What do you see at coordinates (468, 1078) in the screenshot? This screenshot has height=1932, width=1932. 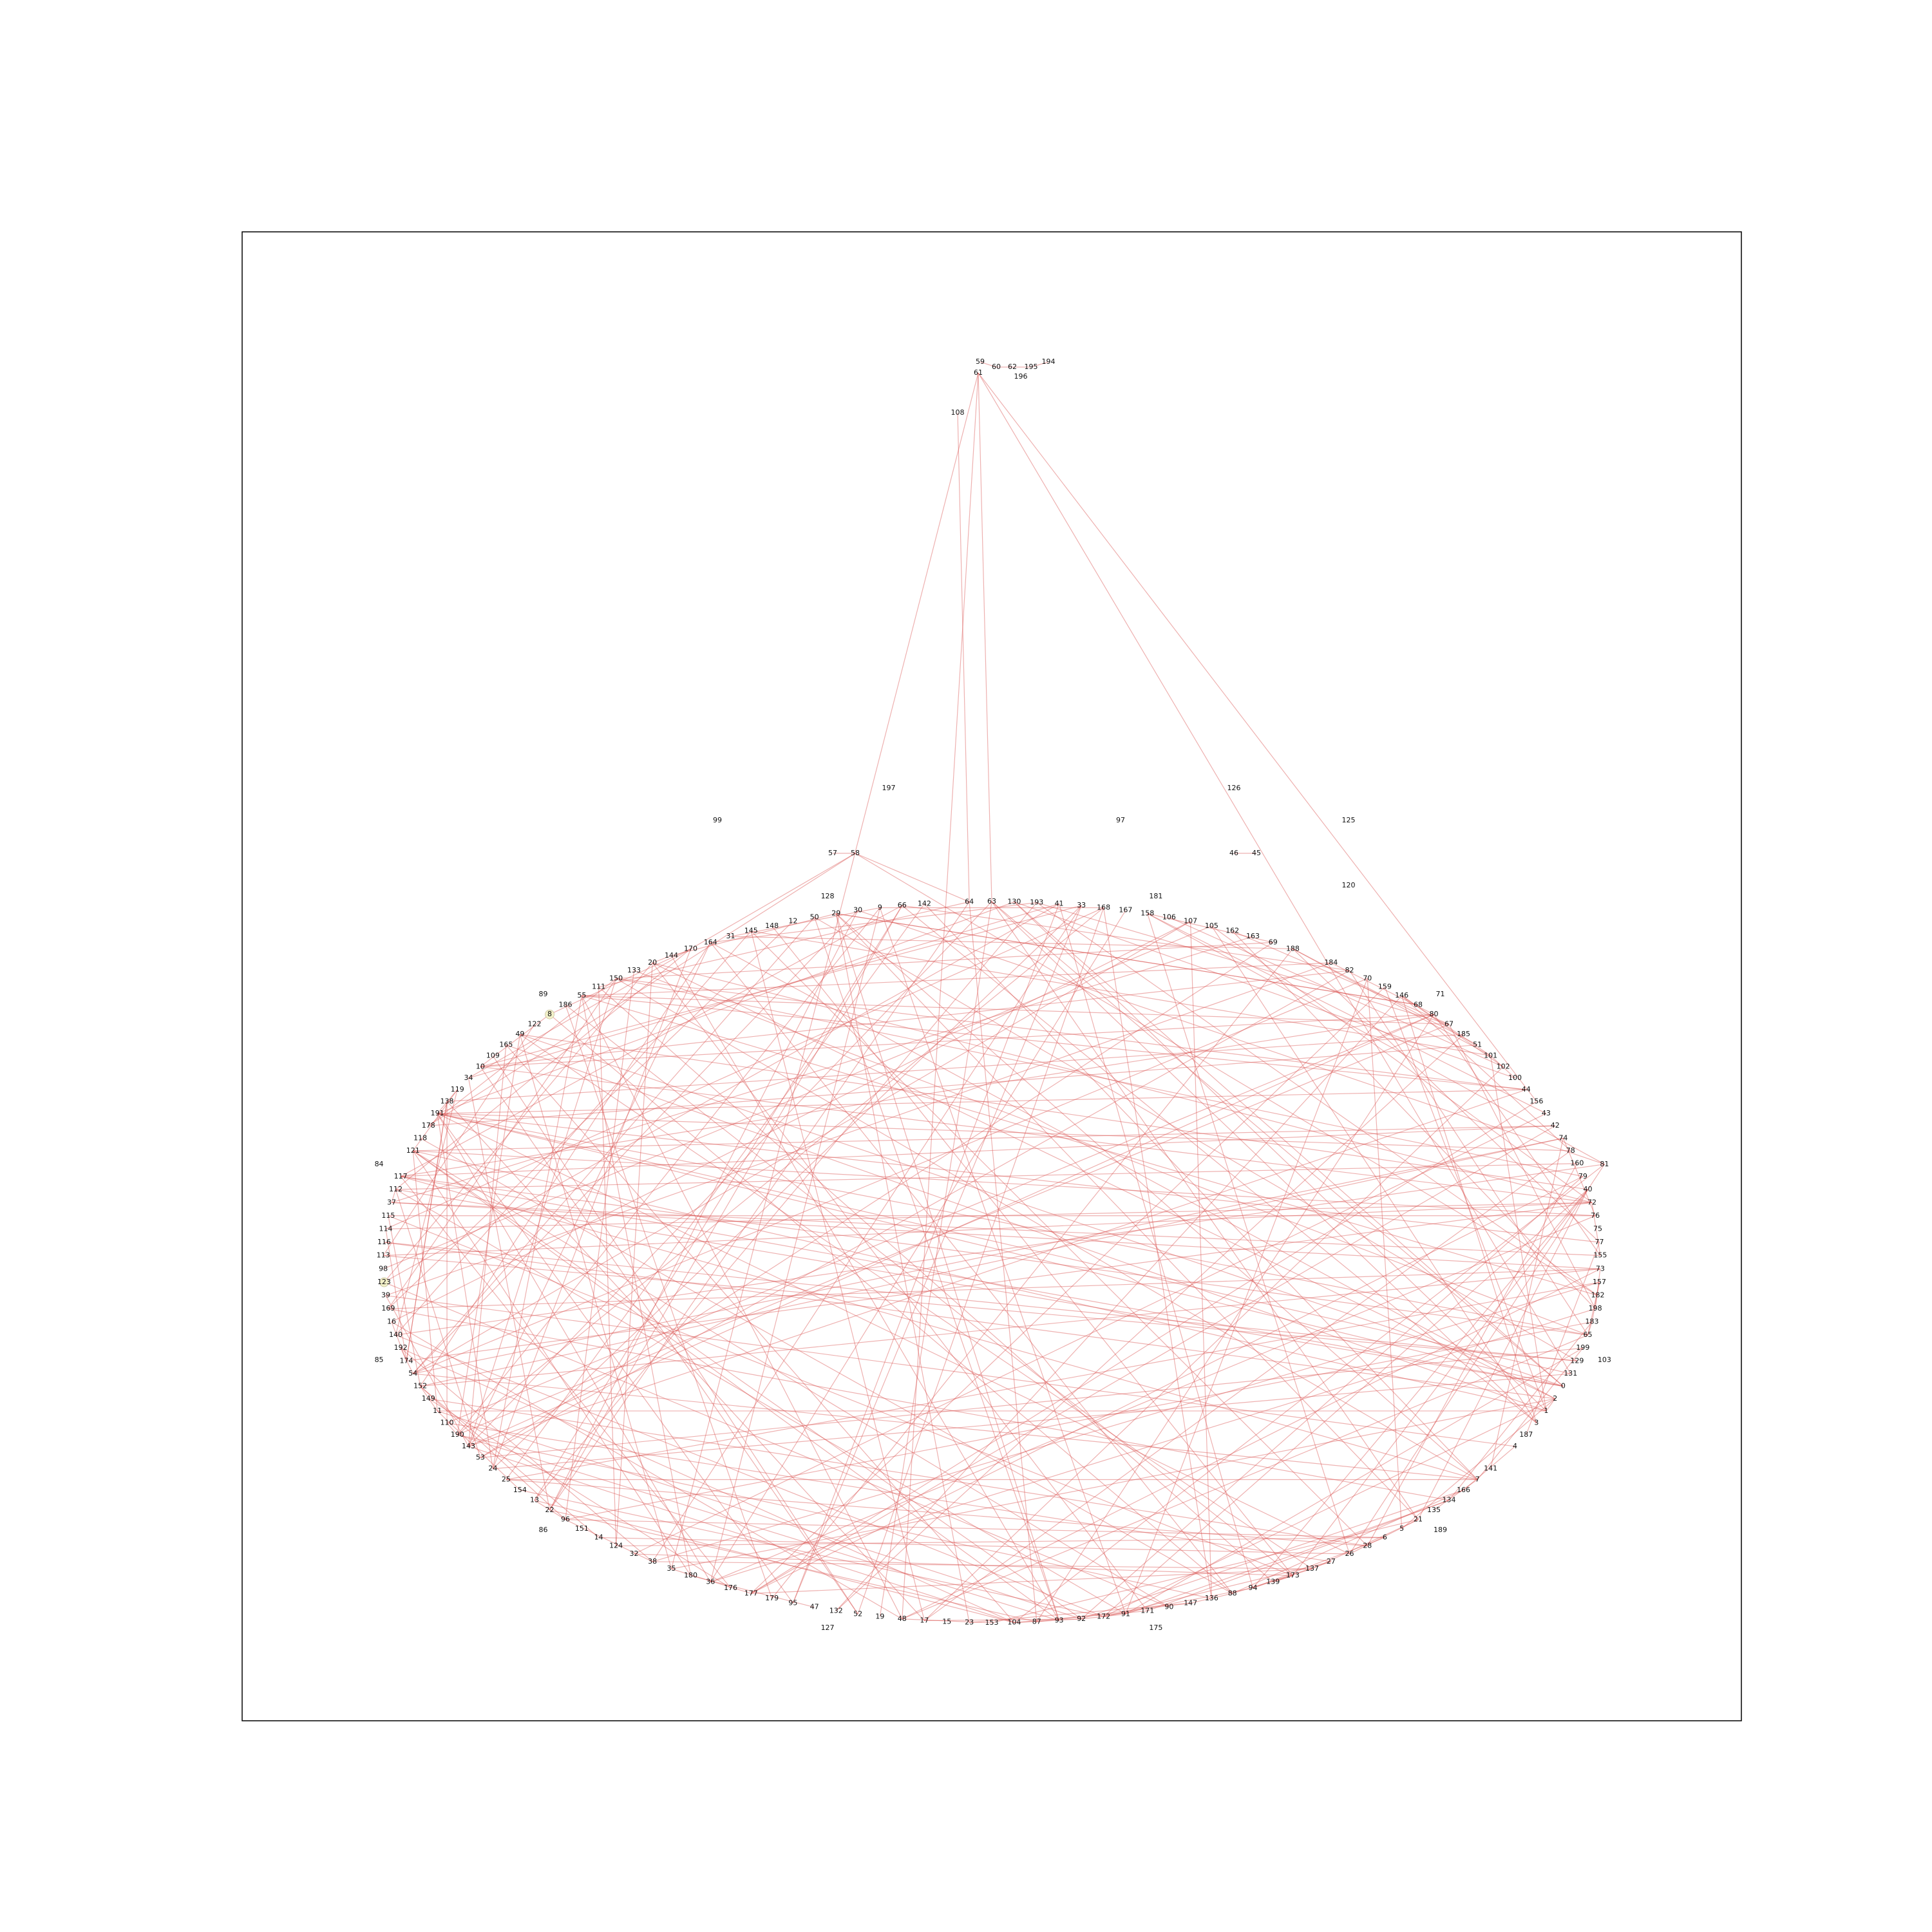 I see `node-label: 34` at bounding box center [468, 1078].